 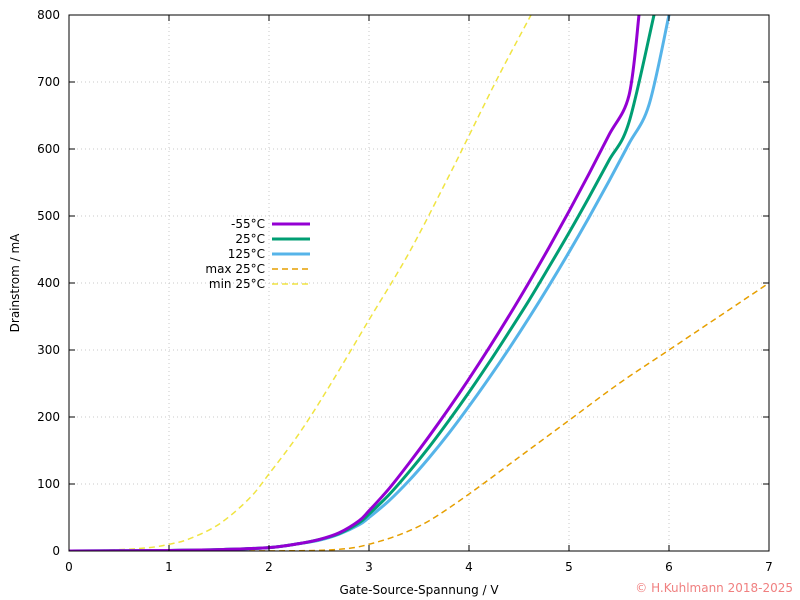 What do you see at coordinates (48, 216) in the screenshot?
I see `y-tick-label: 500` at bounding box center [48, 216].